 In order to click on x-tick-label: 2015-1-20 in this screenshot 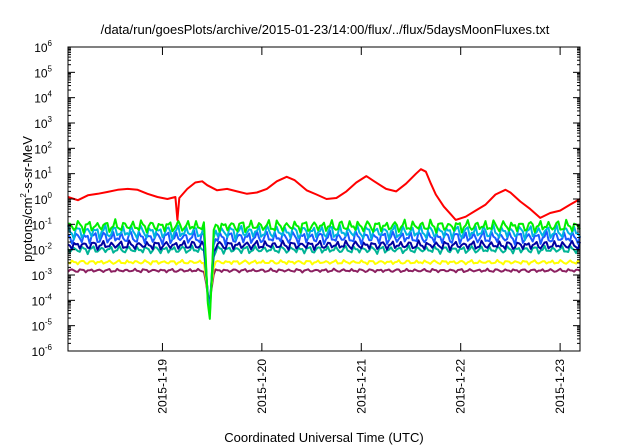, I will do `click(262, 386)`.